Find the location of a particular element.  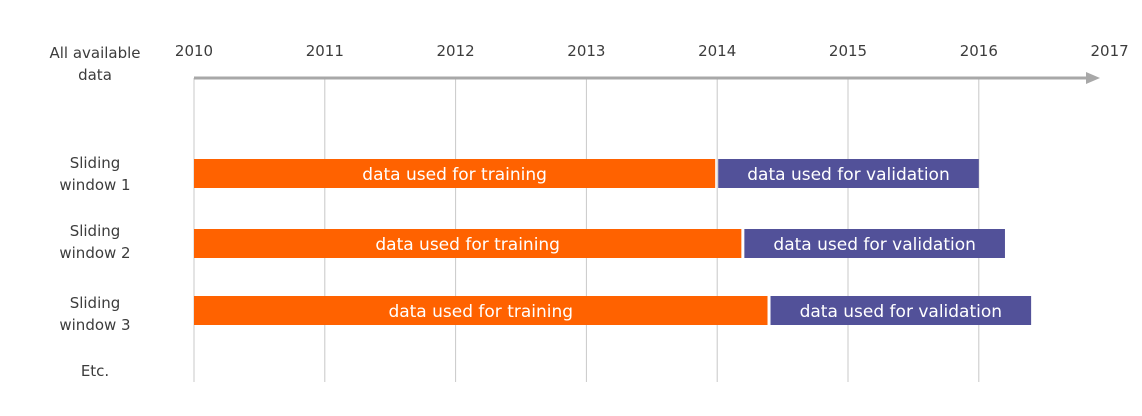

year-label-2017: 2017 is located at coordinates (1109, 51).